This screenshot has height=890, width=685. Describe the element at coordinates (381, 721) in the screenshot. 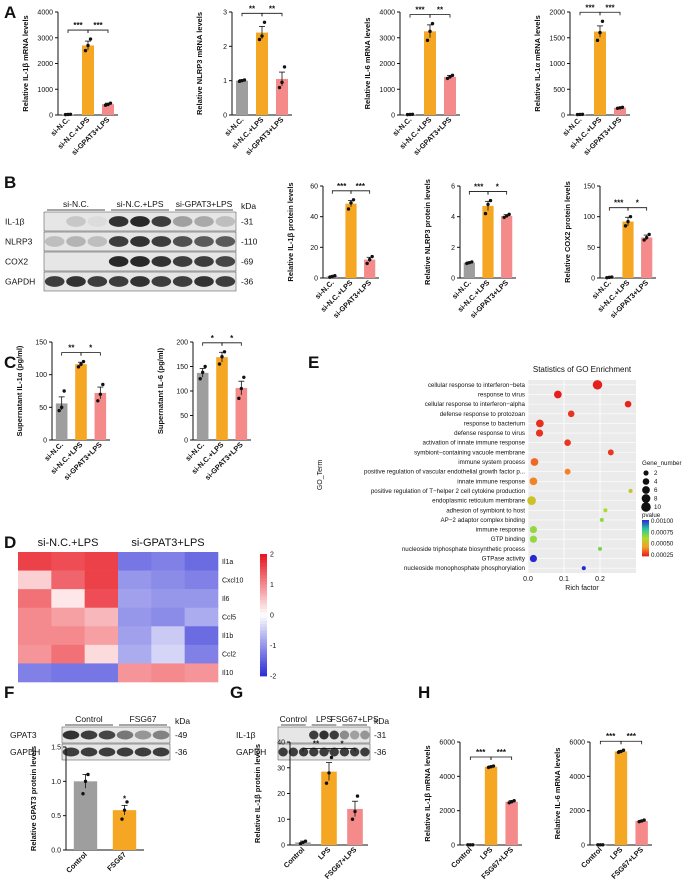

I see `kda-header: kDa` at that location.